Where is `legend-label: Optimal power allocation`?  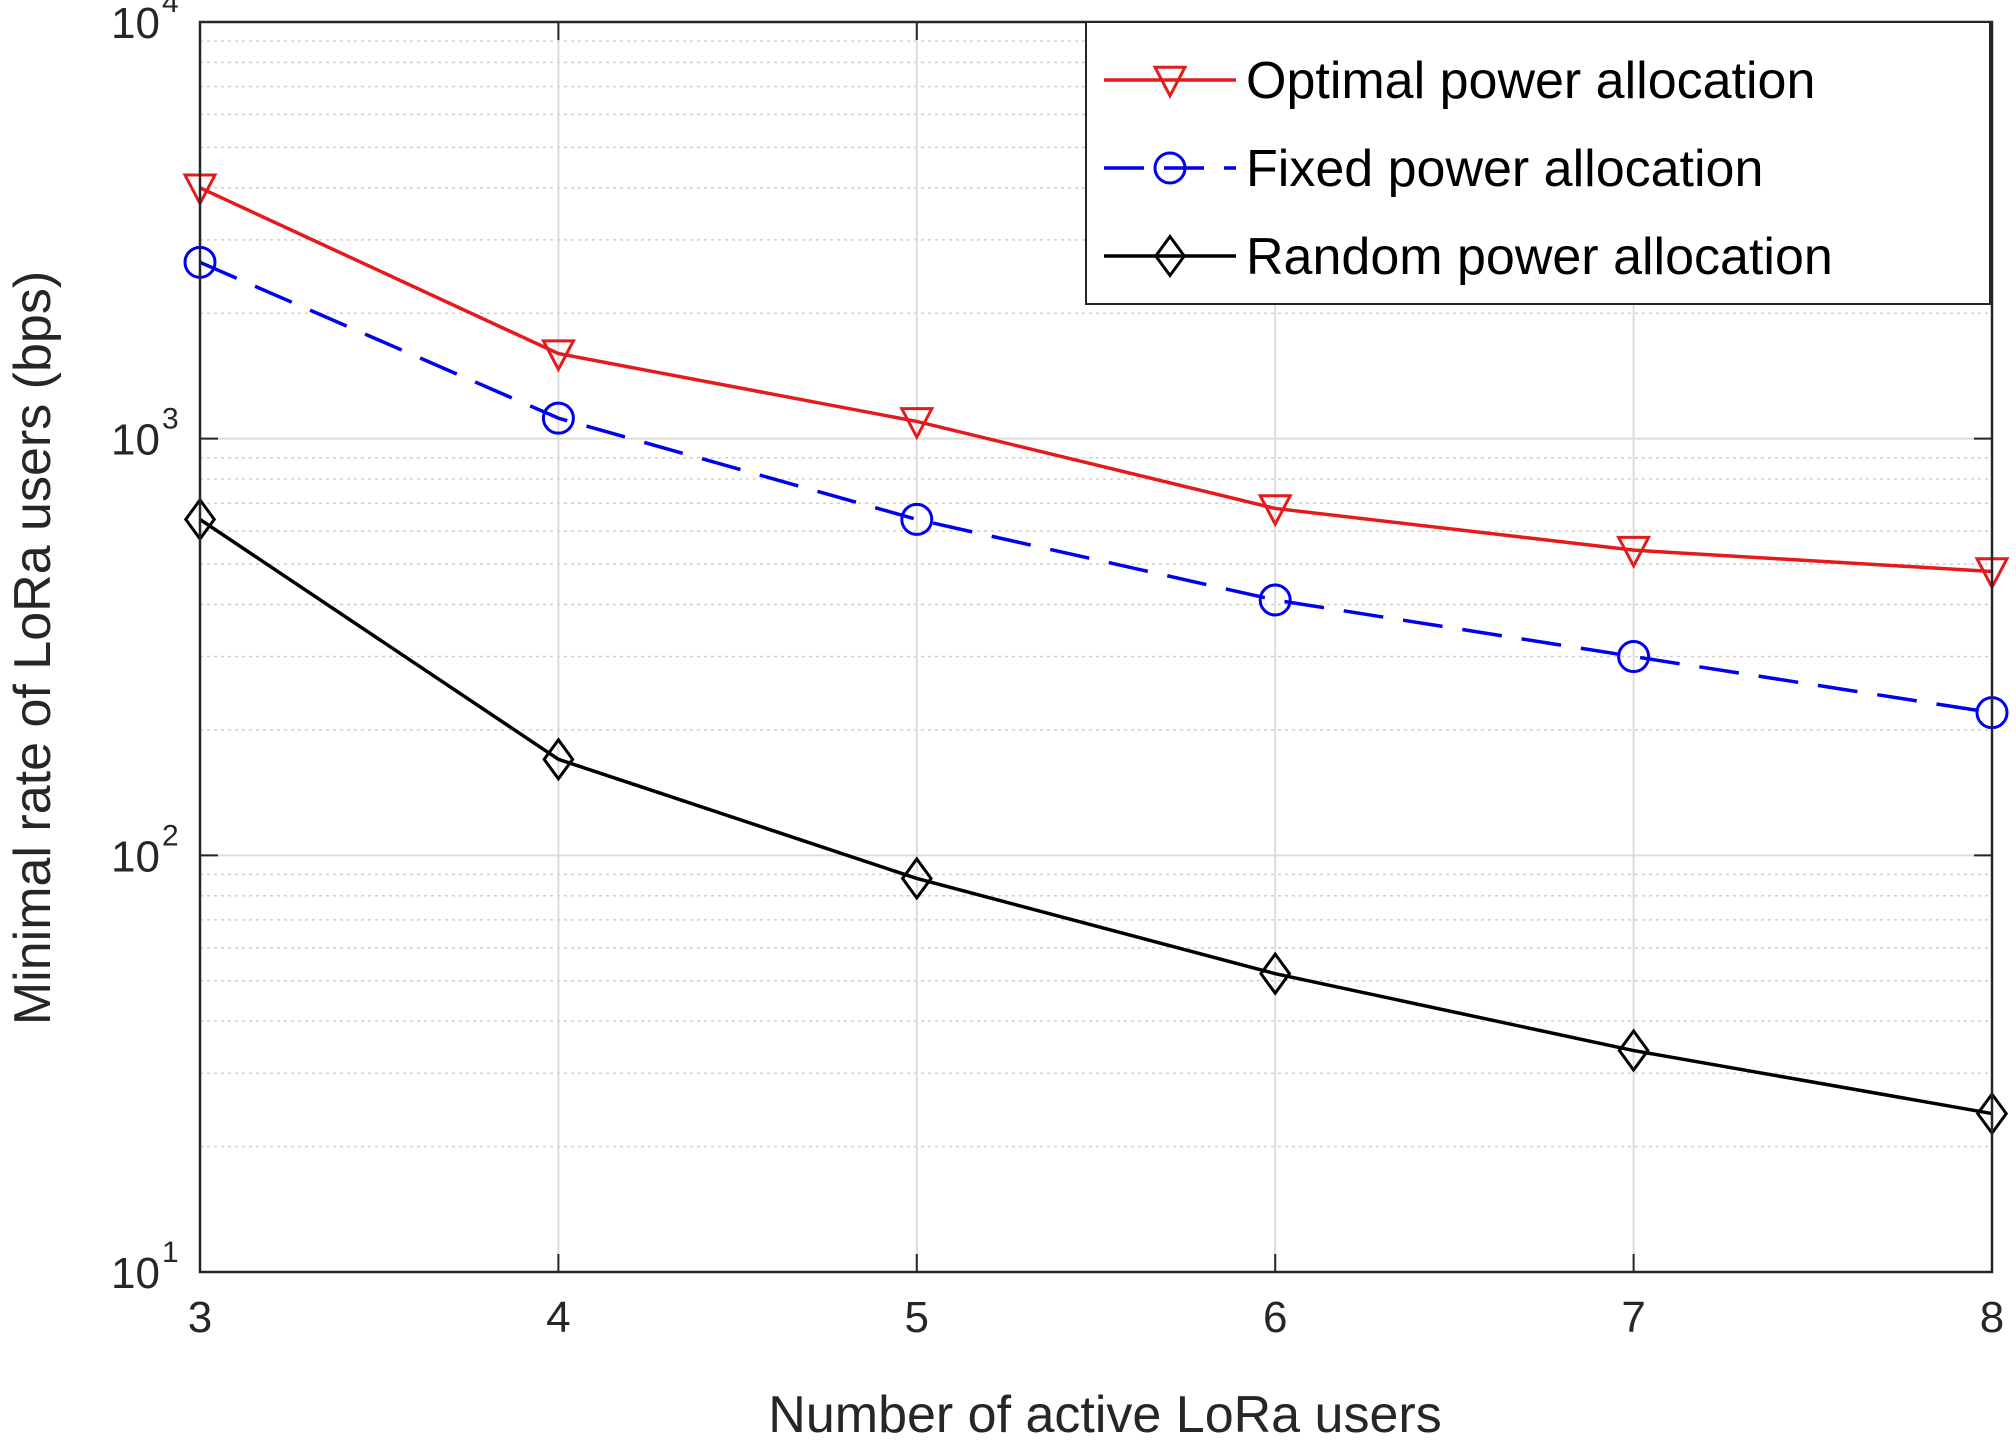 legend-label: Optimal power allocation is located at coordinates (1530, 81).